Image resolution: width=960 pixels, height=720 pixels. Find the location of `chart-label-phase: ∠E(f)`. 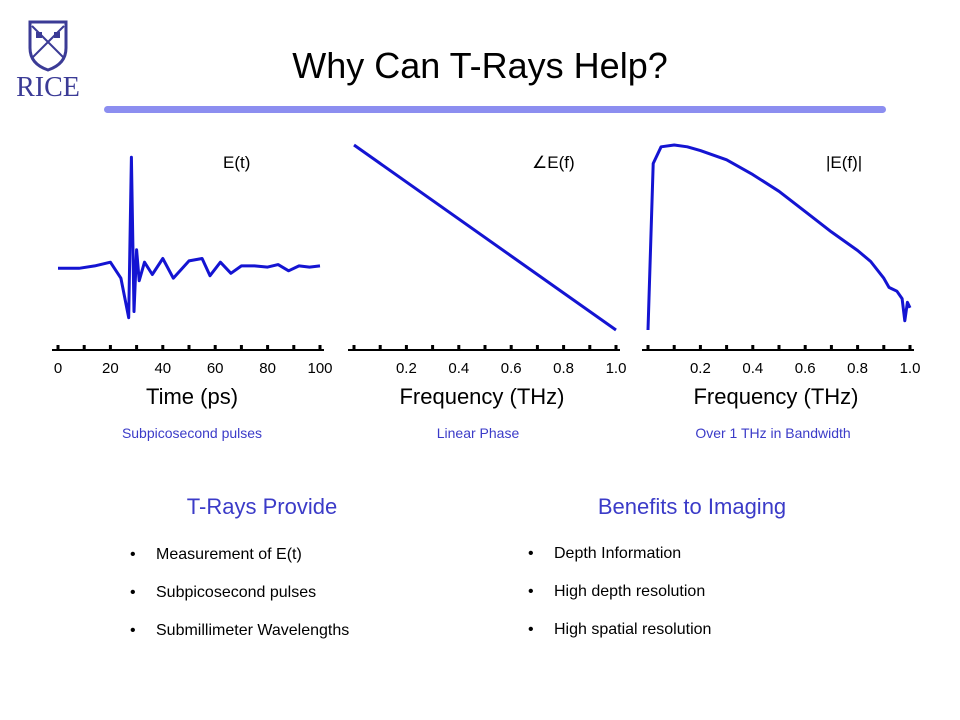

chart-label-phase: ∠E(f) is located at coordinates (553, 162).